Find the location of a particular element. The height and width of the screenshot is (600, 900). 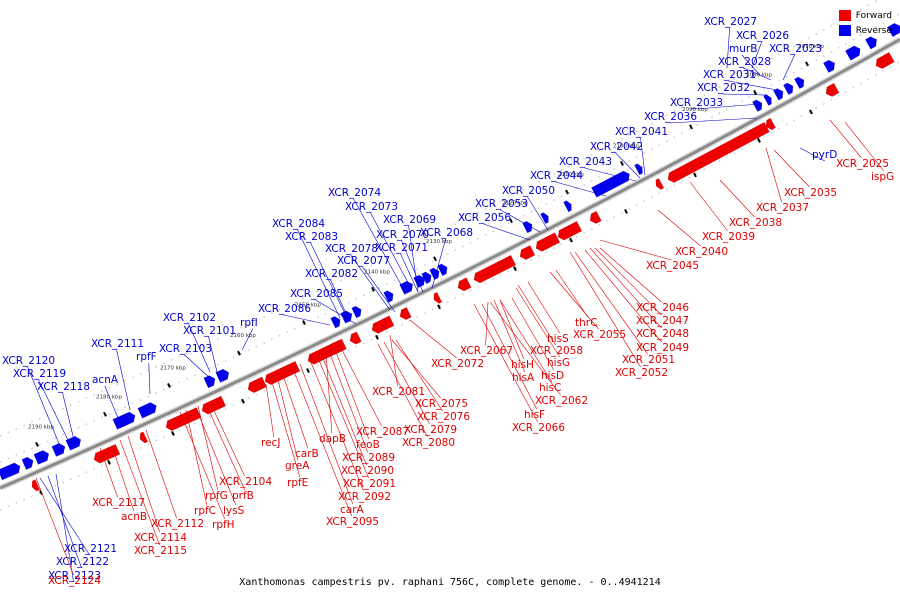

tick-label: 2100 kbp is located at coordinates (626, 146).